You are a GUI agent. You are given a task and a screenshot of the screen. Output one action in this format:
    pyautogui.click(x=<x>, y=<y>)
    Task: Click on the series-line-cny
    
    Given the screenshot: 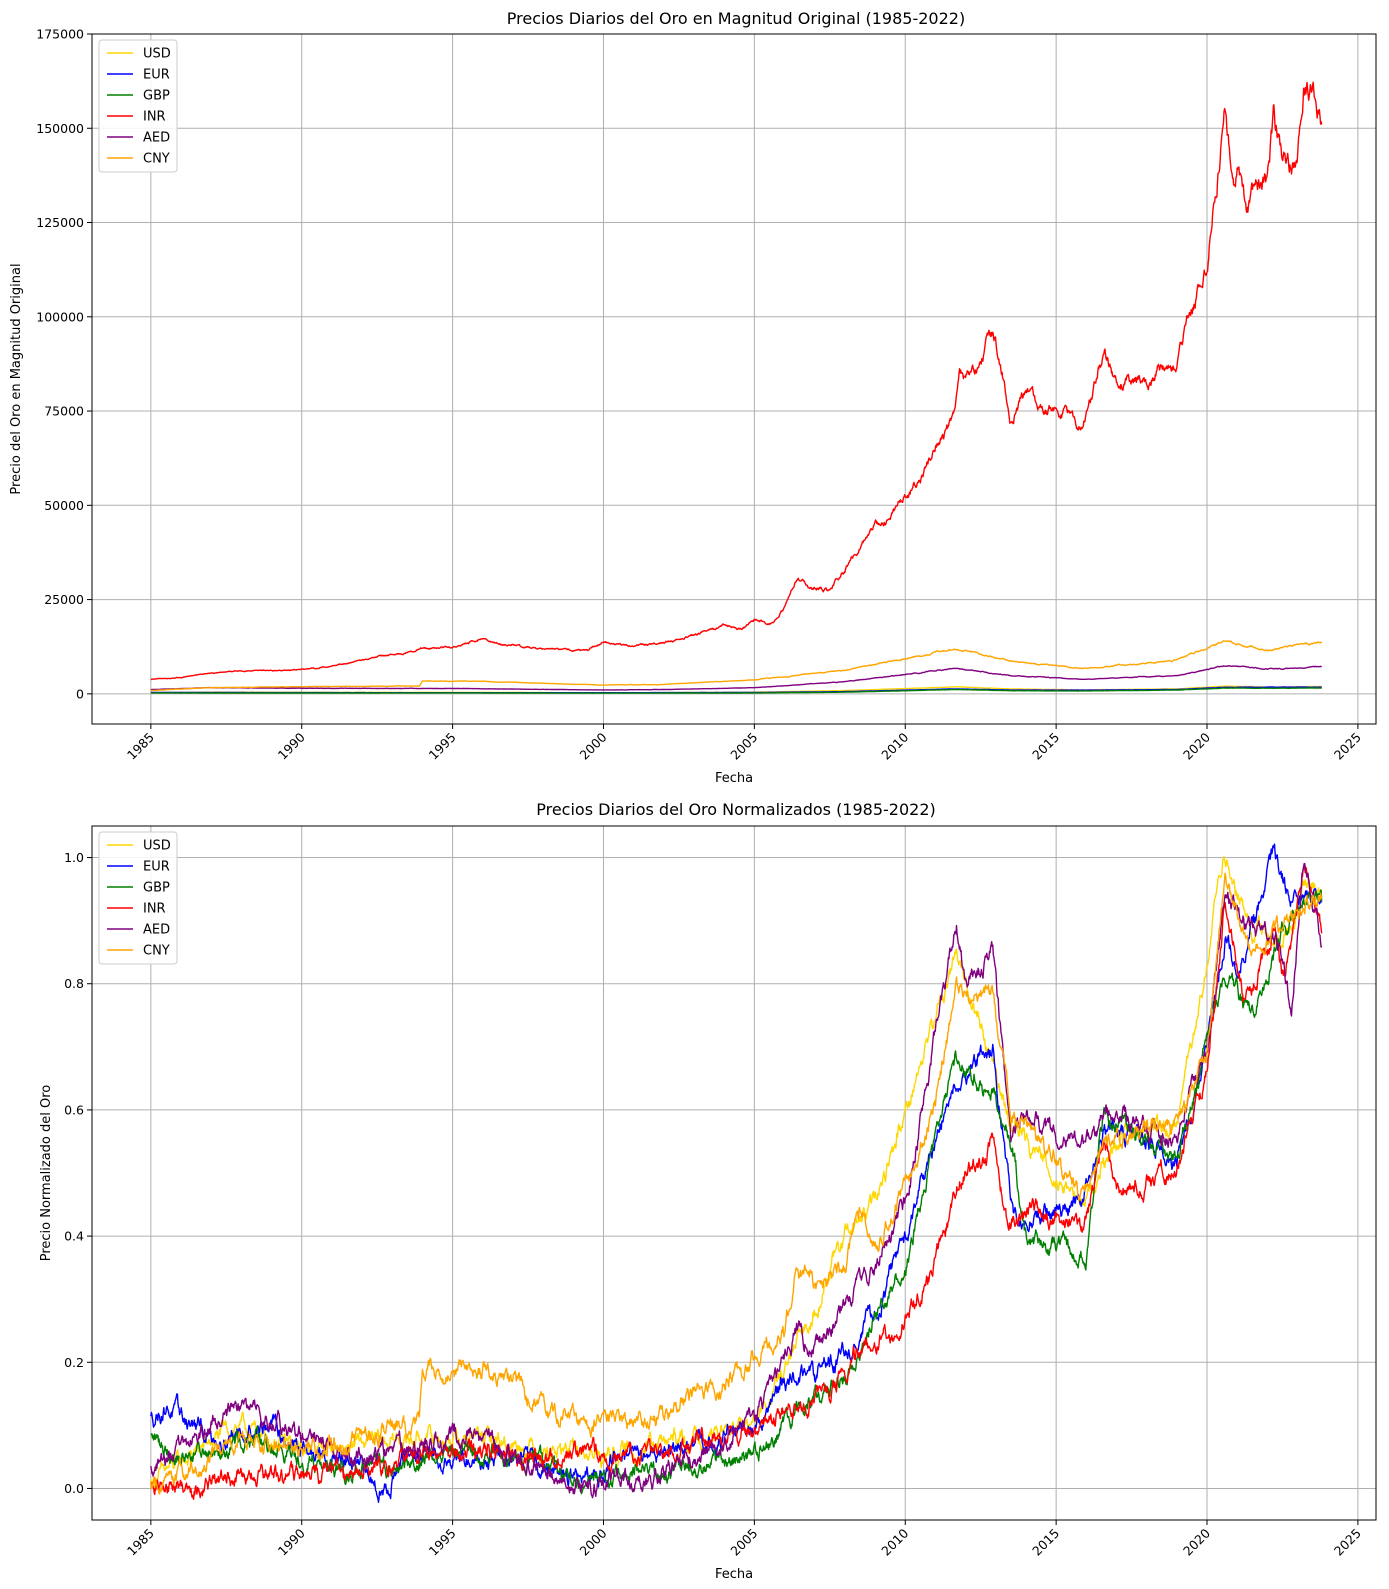 What is the action you would take?
    pyautogui.click(x=736, y=666)
    